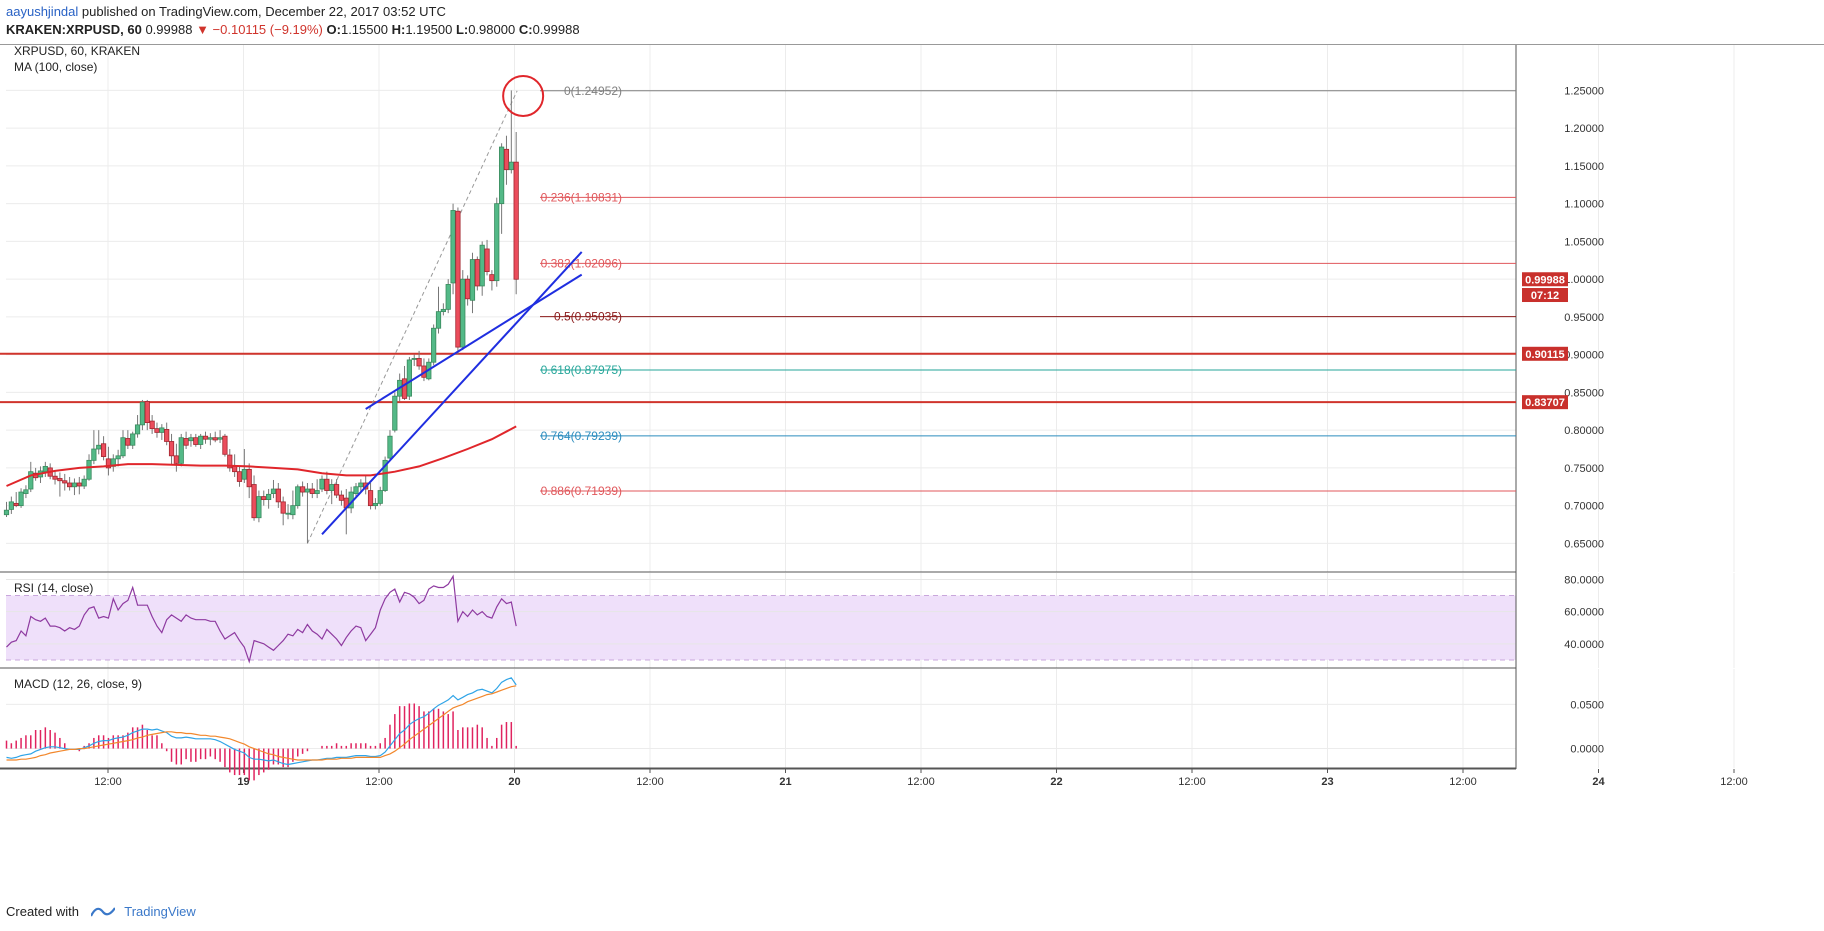 This screenshot has height=931, width=1824. What do you see at coordinates (1587, 750) in the screenshot?
I see `macd-tick-label: 0.0000` at bounding box center [1587, 750].